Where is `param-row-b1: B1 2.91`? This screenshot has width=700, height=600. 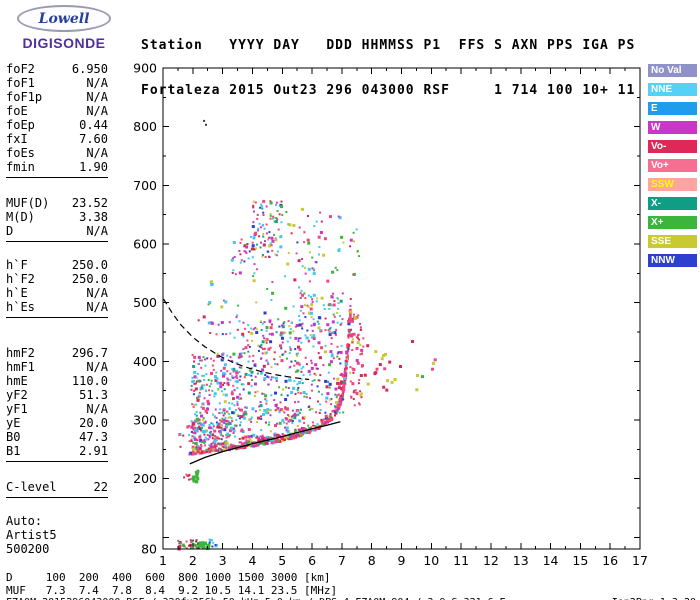 param-row-b1: B1 2.91 is located at coordinates (57, 451).